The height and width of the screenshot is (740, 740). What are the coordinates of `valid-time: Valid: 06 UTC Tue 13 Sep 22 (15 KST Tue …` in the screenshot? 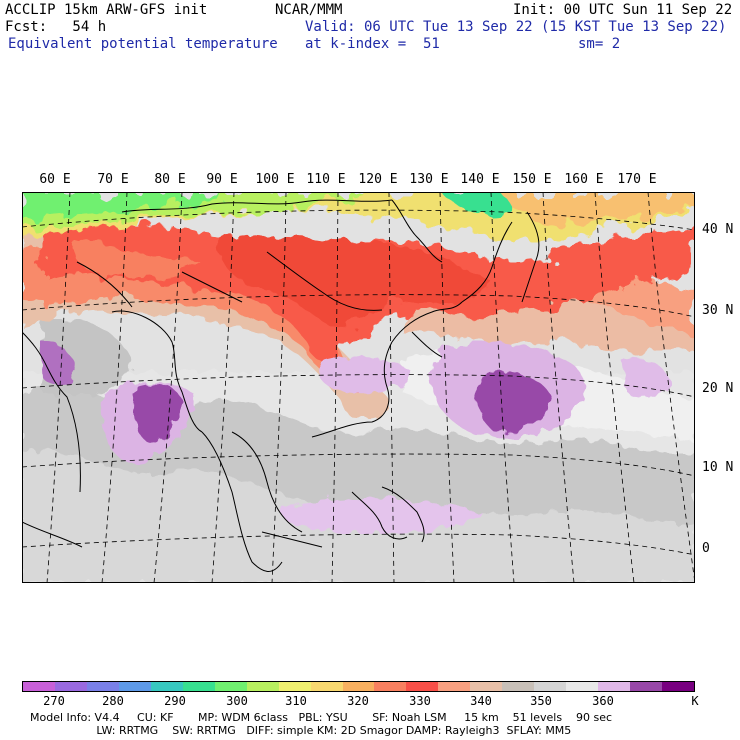 It's located at (516, 27).